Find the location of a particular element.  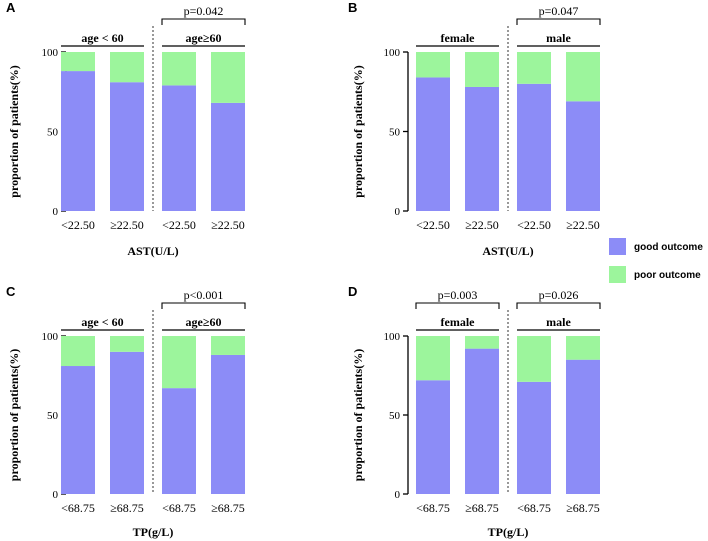

legend-swatch-poor-outcome is located at coordinates (617, 274).